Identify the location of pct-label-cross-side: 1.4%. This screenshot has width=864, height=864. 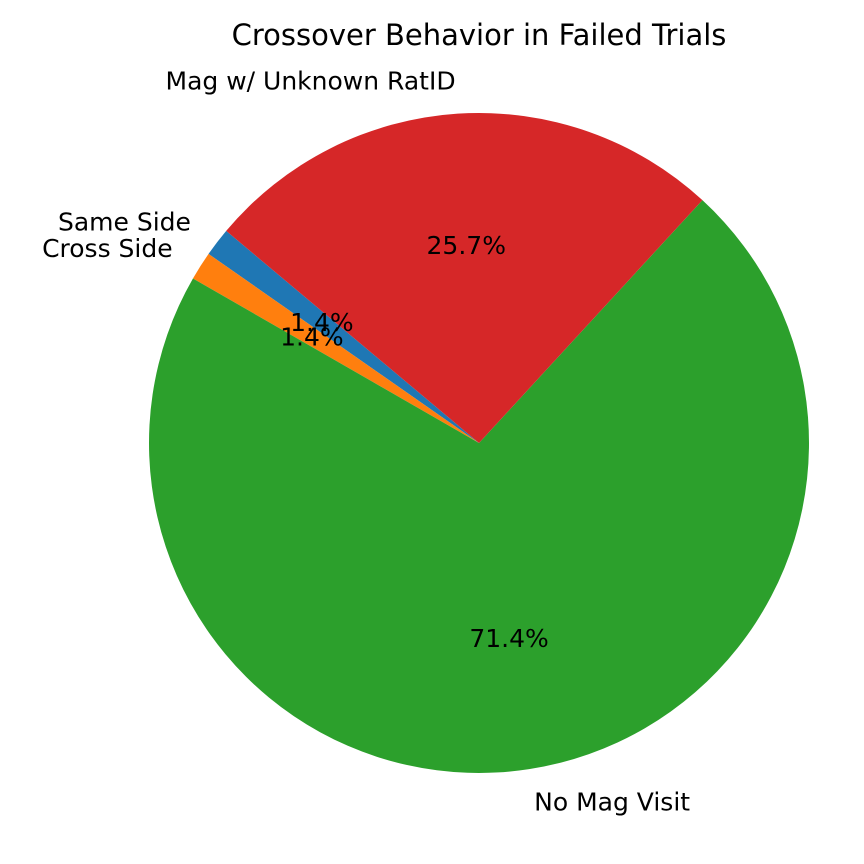
(312, 336).